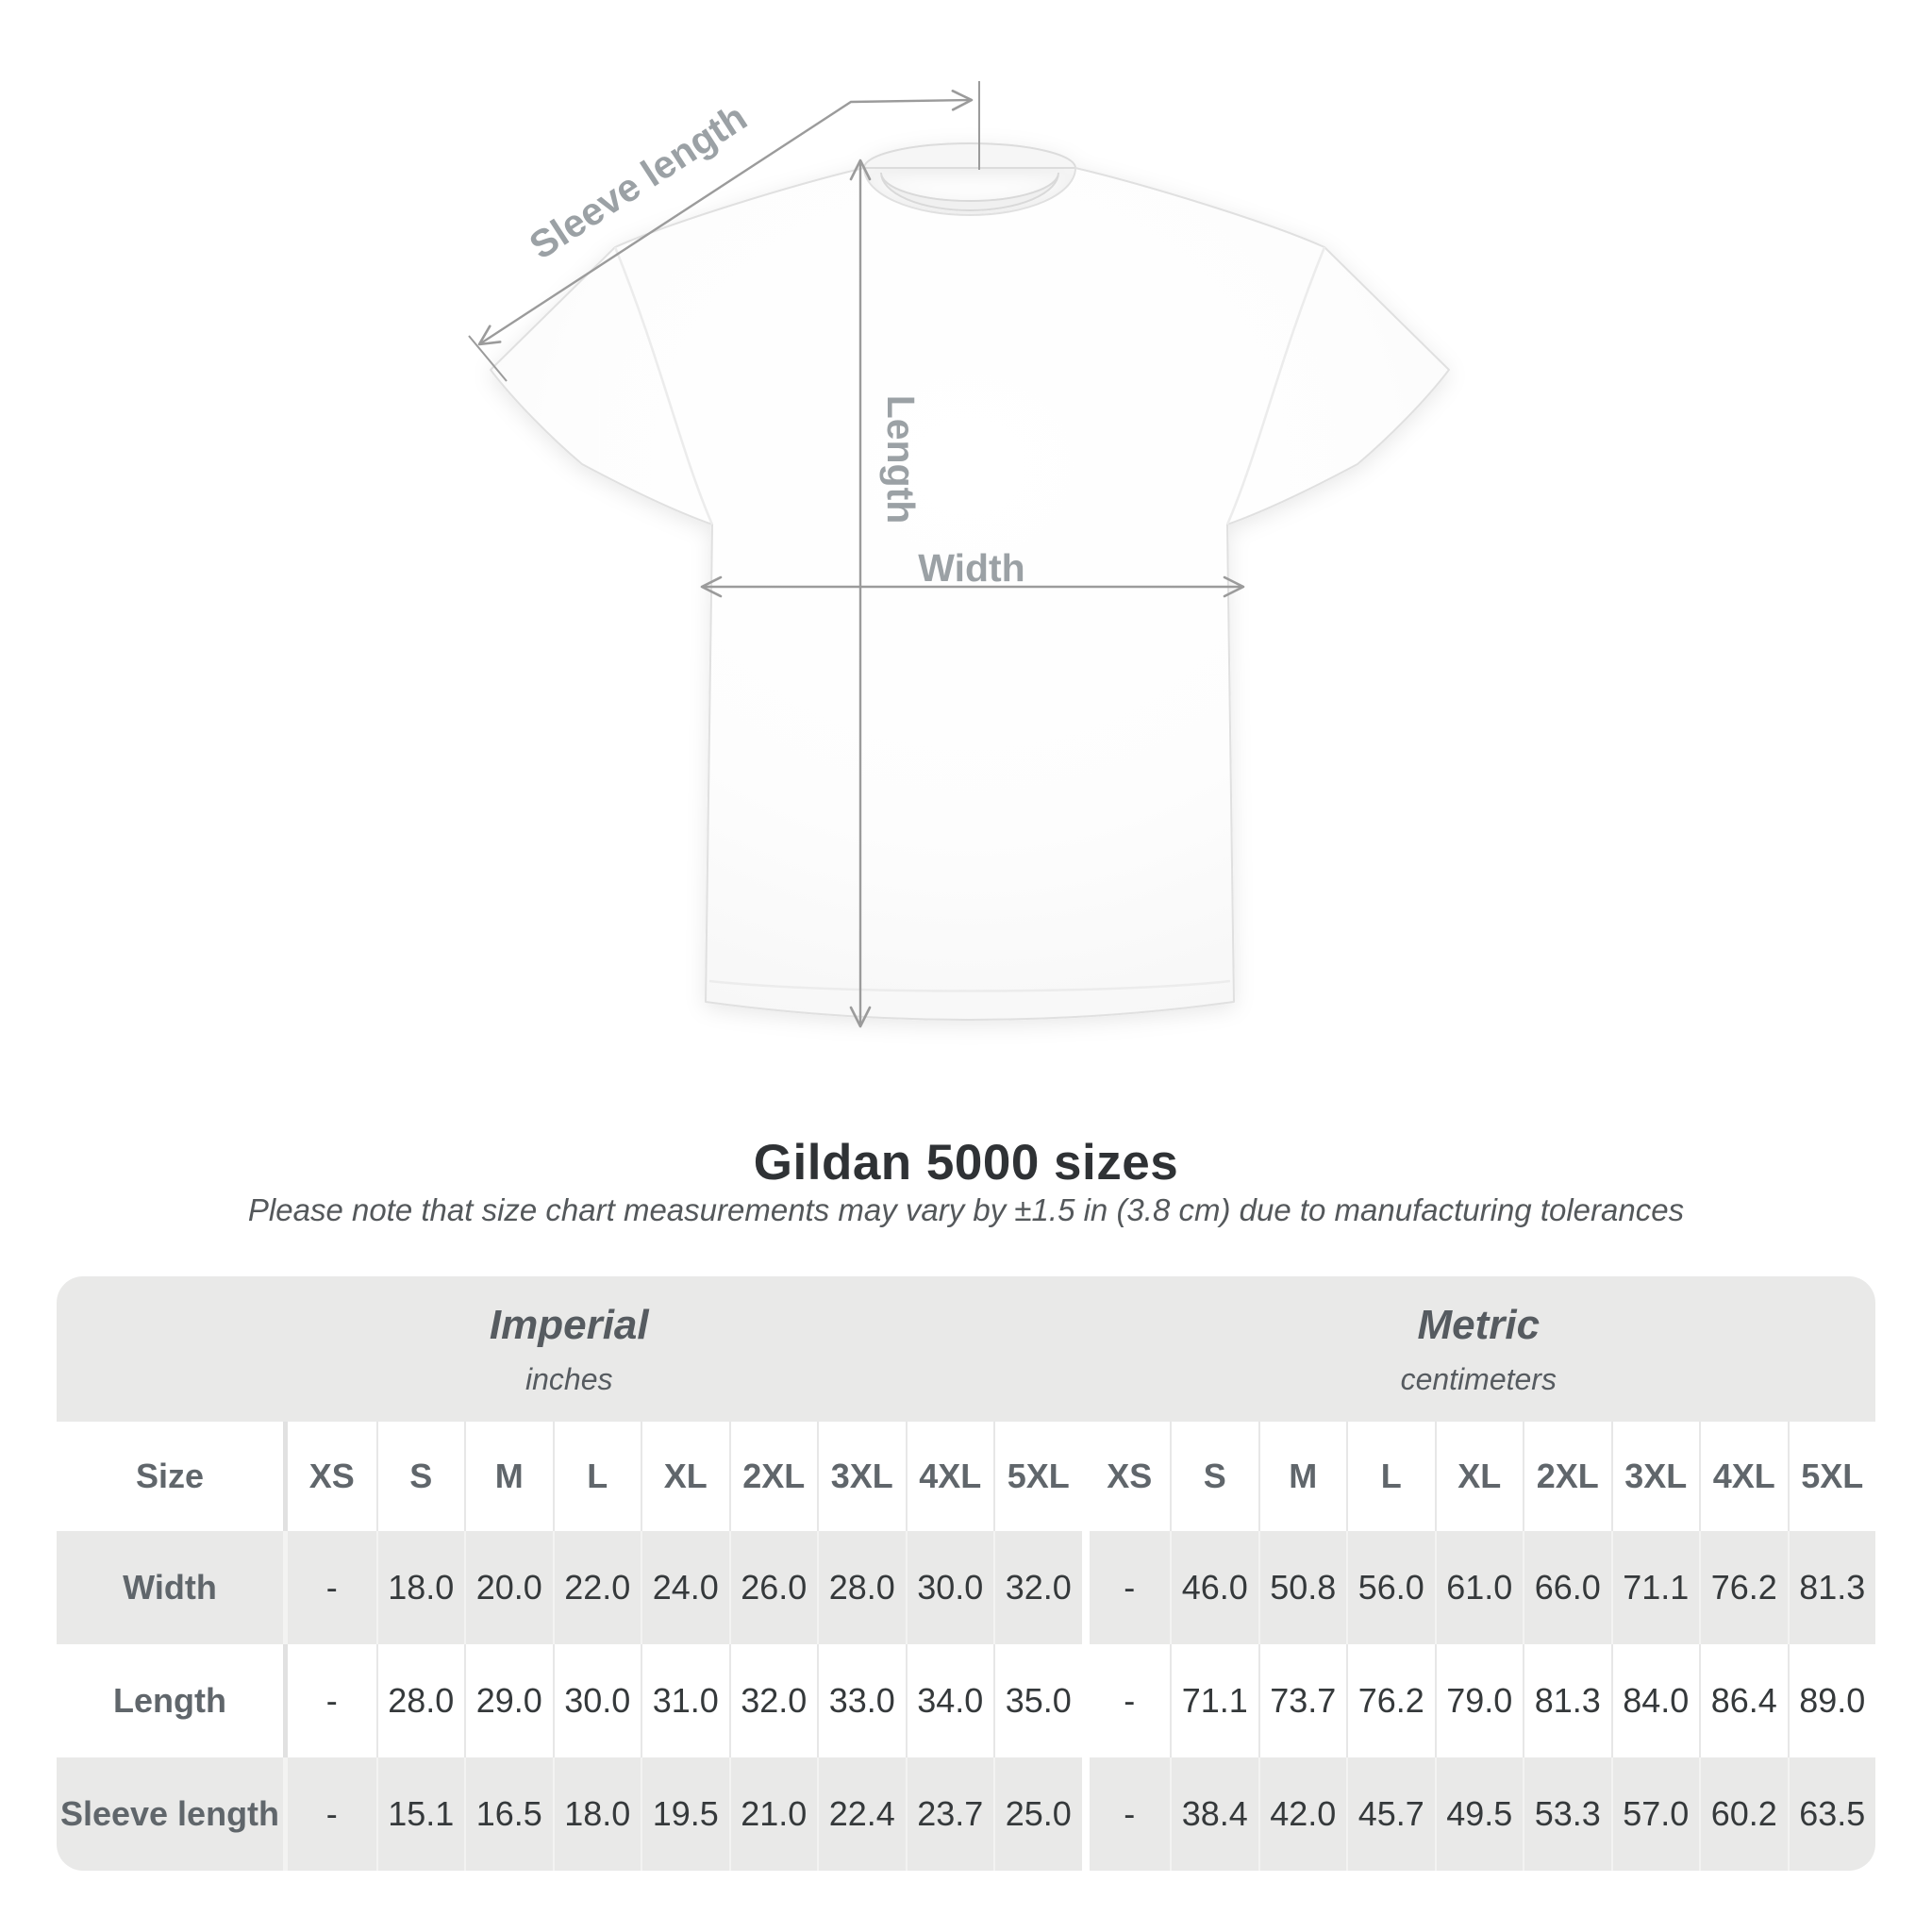  I want to click on tshirt-back-collar, so click(969, 156).